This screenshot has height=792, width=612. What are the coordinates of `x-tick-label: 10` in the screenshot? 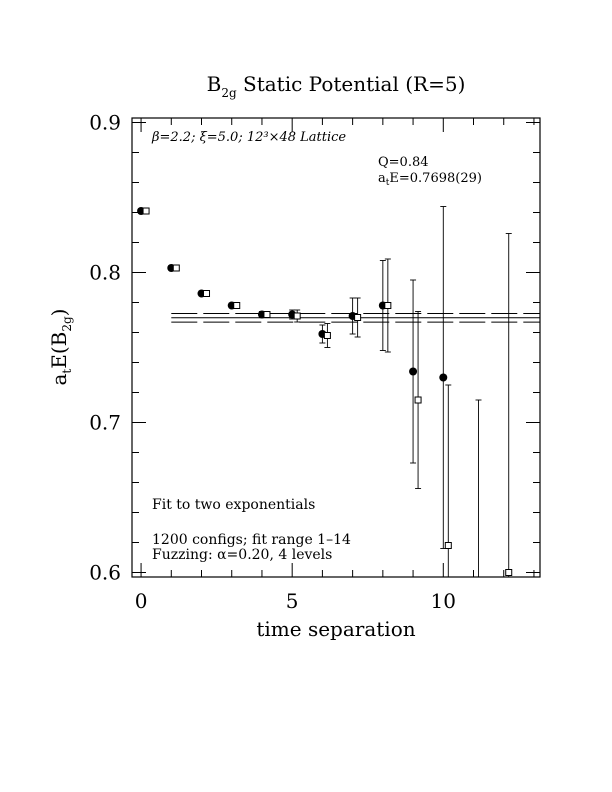 It's located at (443, 601).